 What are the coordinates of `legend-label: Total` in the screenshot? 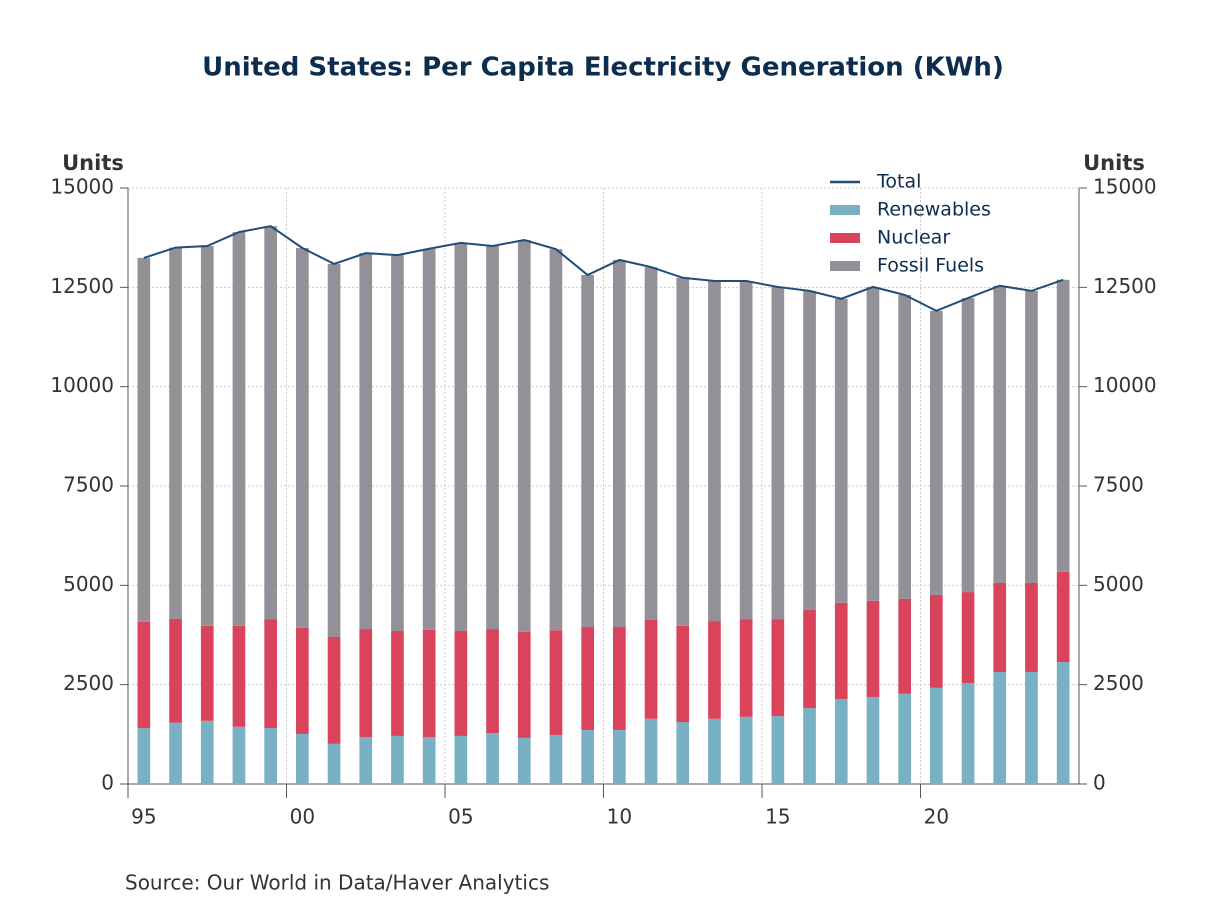 It's located at (898, 182).